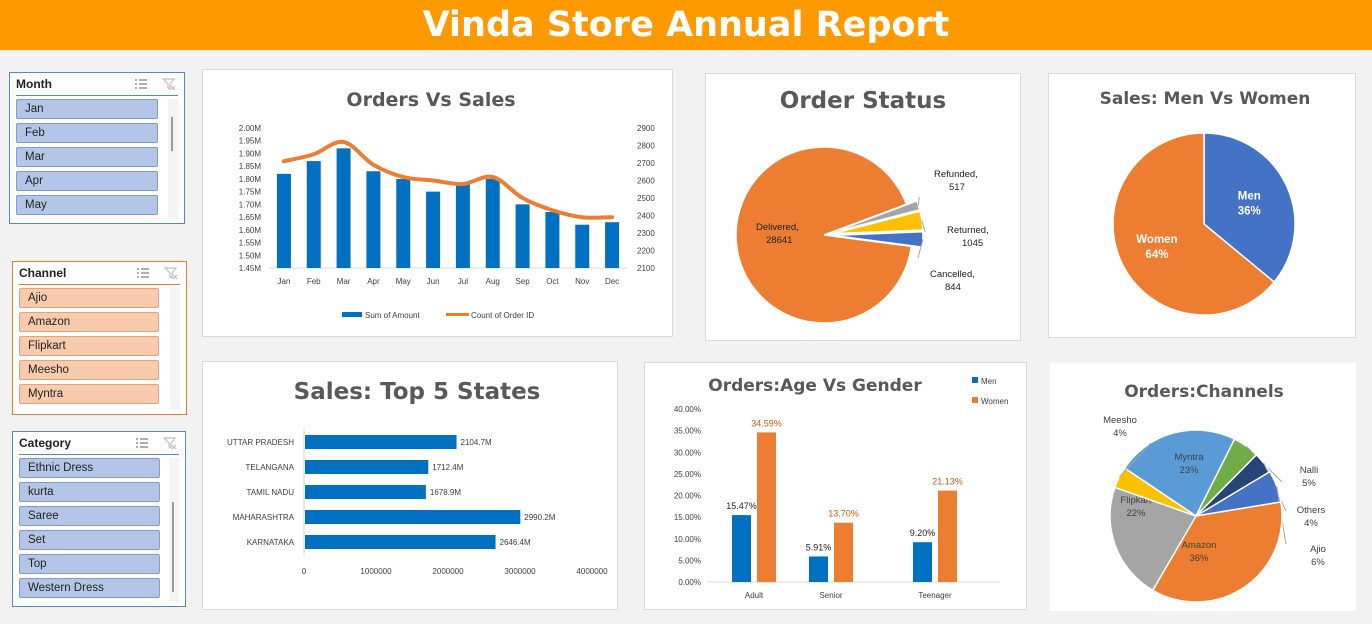 The image size is (1372, 624). What do you see at coordinates (89, 298) in the screenshot?
I see `slicer-item-ajio: Ajio` at bounding box center [89, 298].